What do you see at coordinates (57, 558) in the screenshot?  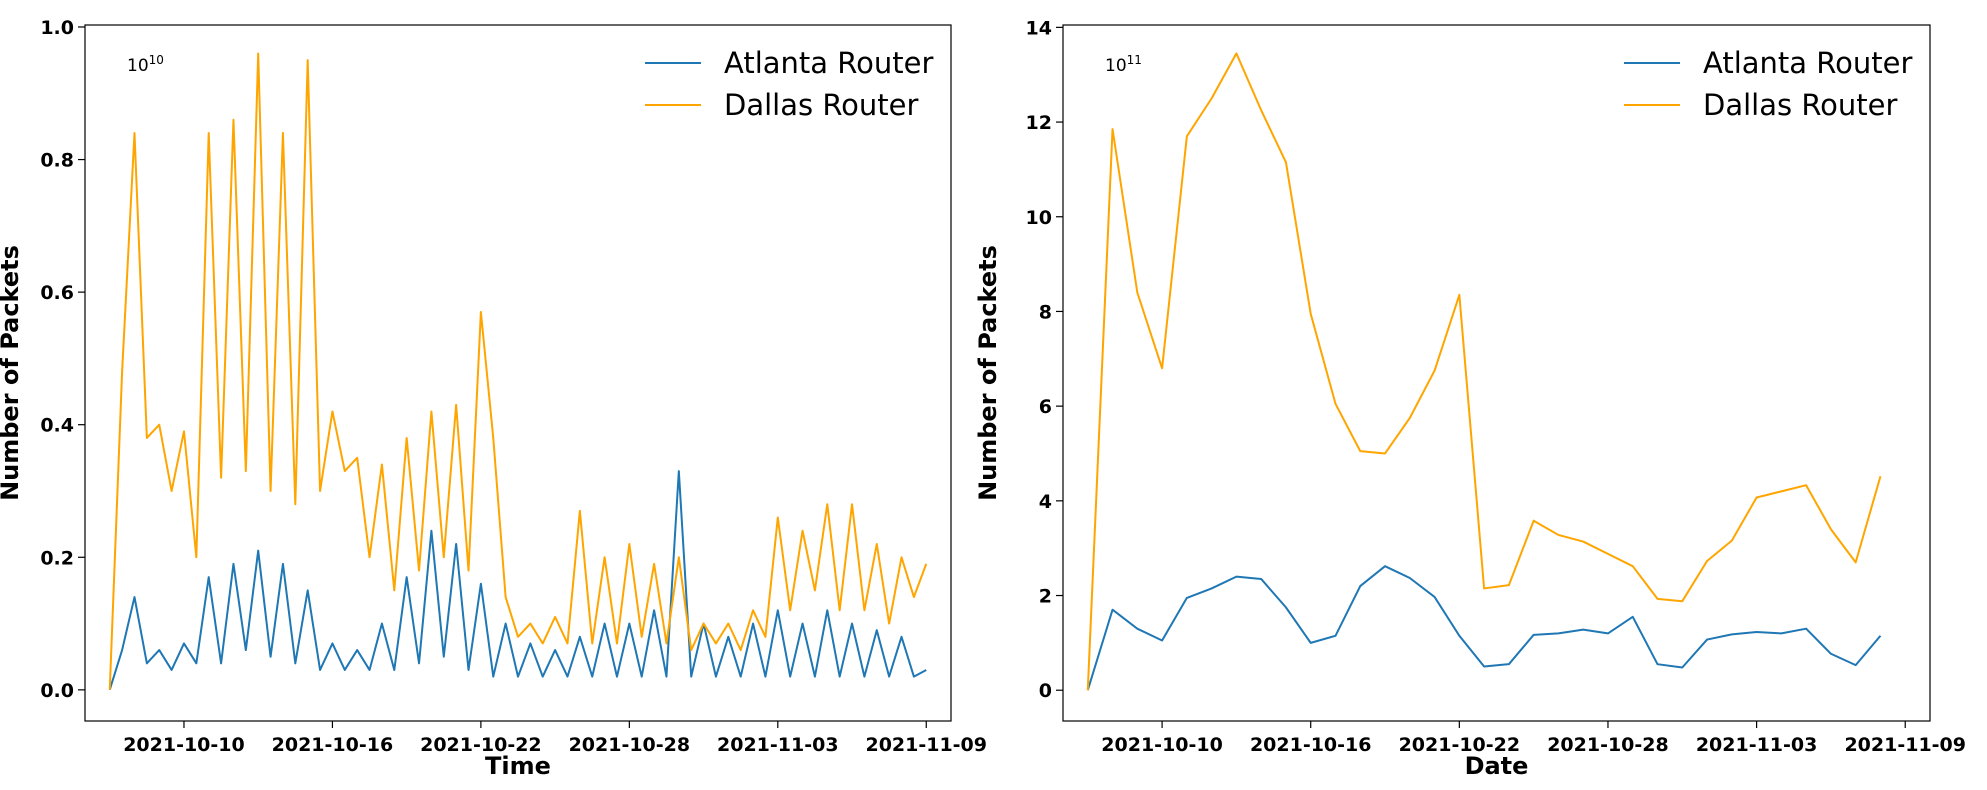 I see `y-tick-label: 0.2` at bounding box center [57, 558].